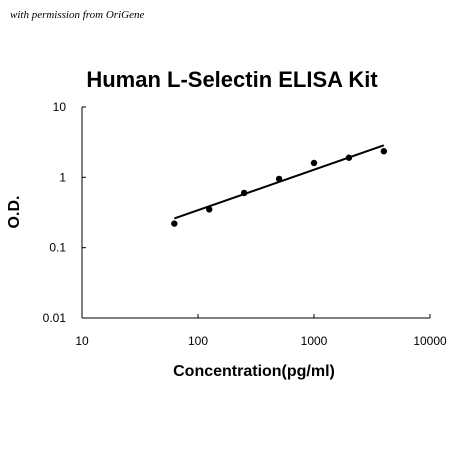 The image size is (450, 450). Describe the element at coordinates (77, 15) in the screenshot. I see `permission-note: with permission from OriGene` at that location.